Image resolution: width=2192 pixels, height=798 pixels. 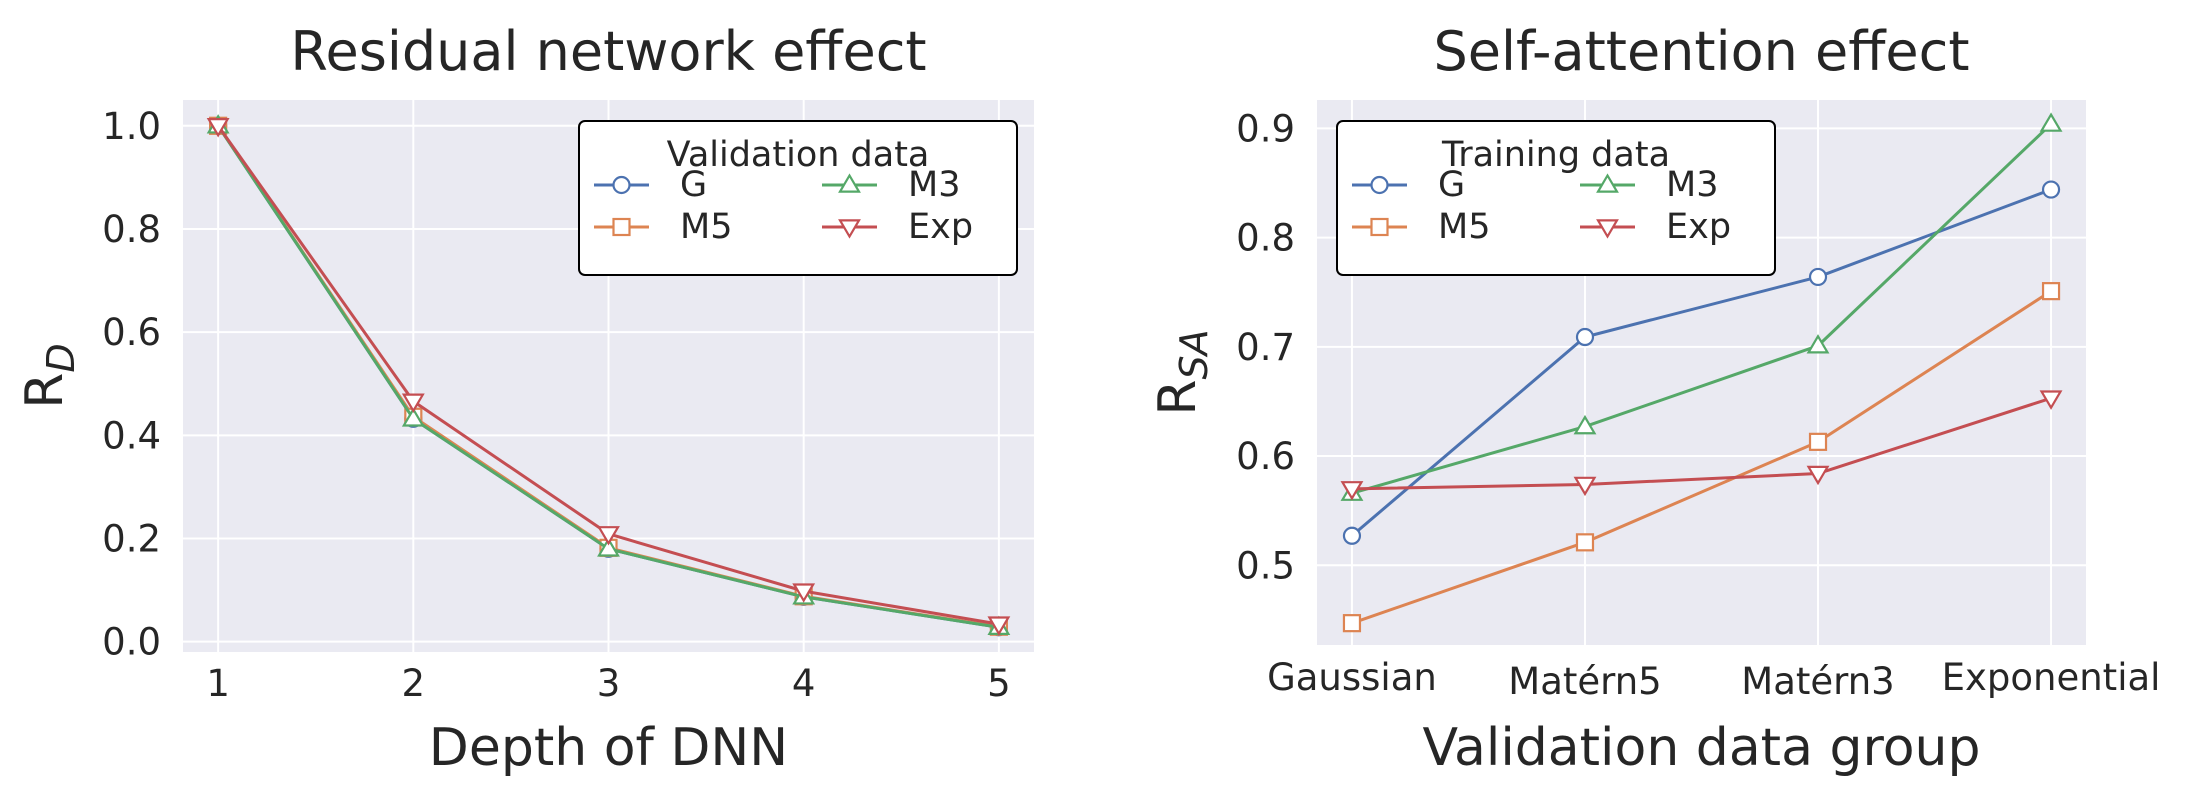 I want to click on series-m5, so click(x=1701, y=457).